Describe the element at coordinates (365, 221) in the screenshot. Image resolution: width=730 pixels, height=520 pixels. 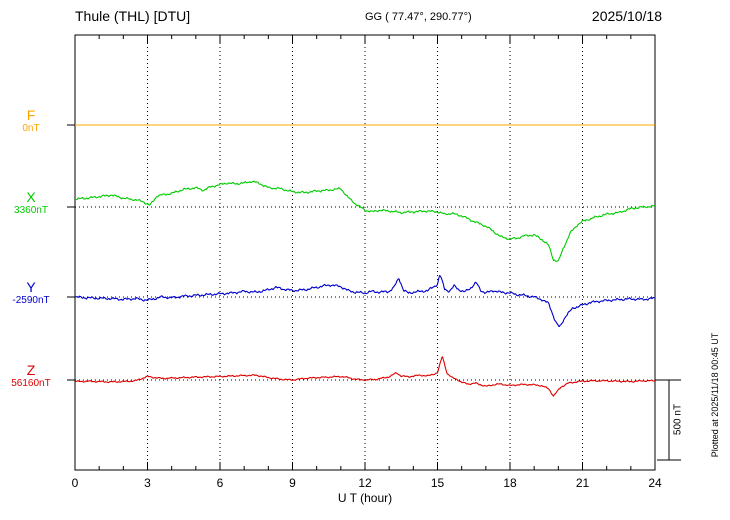
I see `trace-X` at that location.